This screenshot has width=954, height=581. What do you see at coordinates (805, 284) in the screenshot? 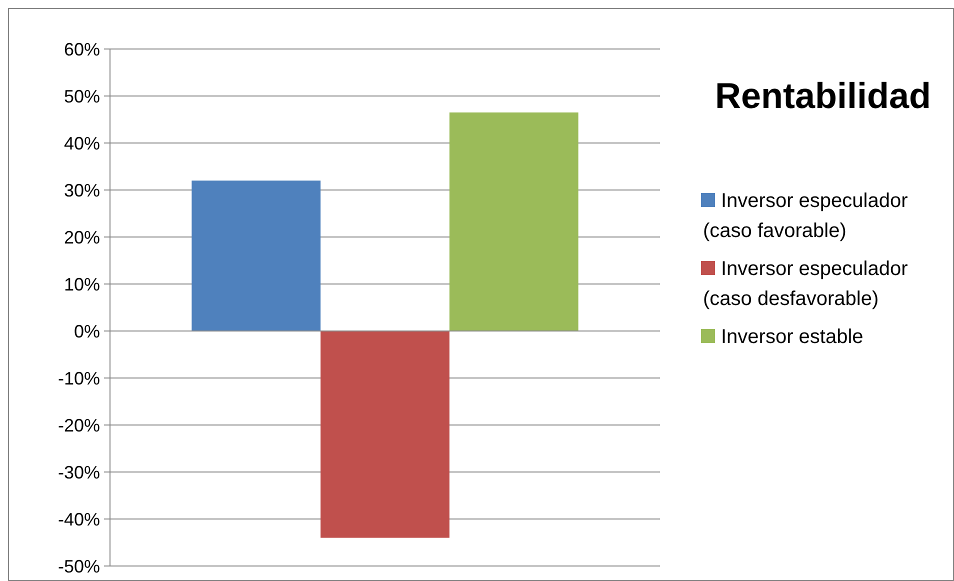
I see `legend-label: Inversor especulador (caso desfavorable)` at bounding box center [805, 284].